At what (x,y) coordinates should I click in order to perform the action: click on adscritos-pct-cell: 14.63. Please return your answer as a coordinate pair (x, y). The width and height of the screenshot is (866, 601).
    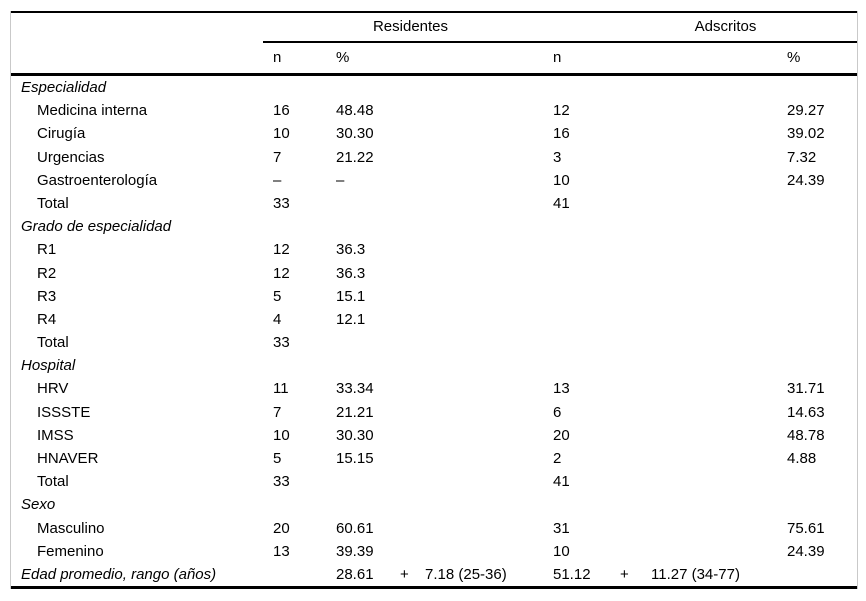
    Looking at the image, I should click on (806, 412).